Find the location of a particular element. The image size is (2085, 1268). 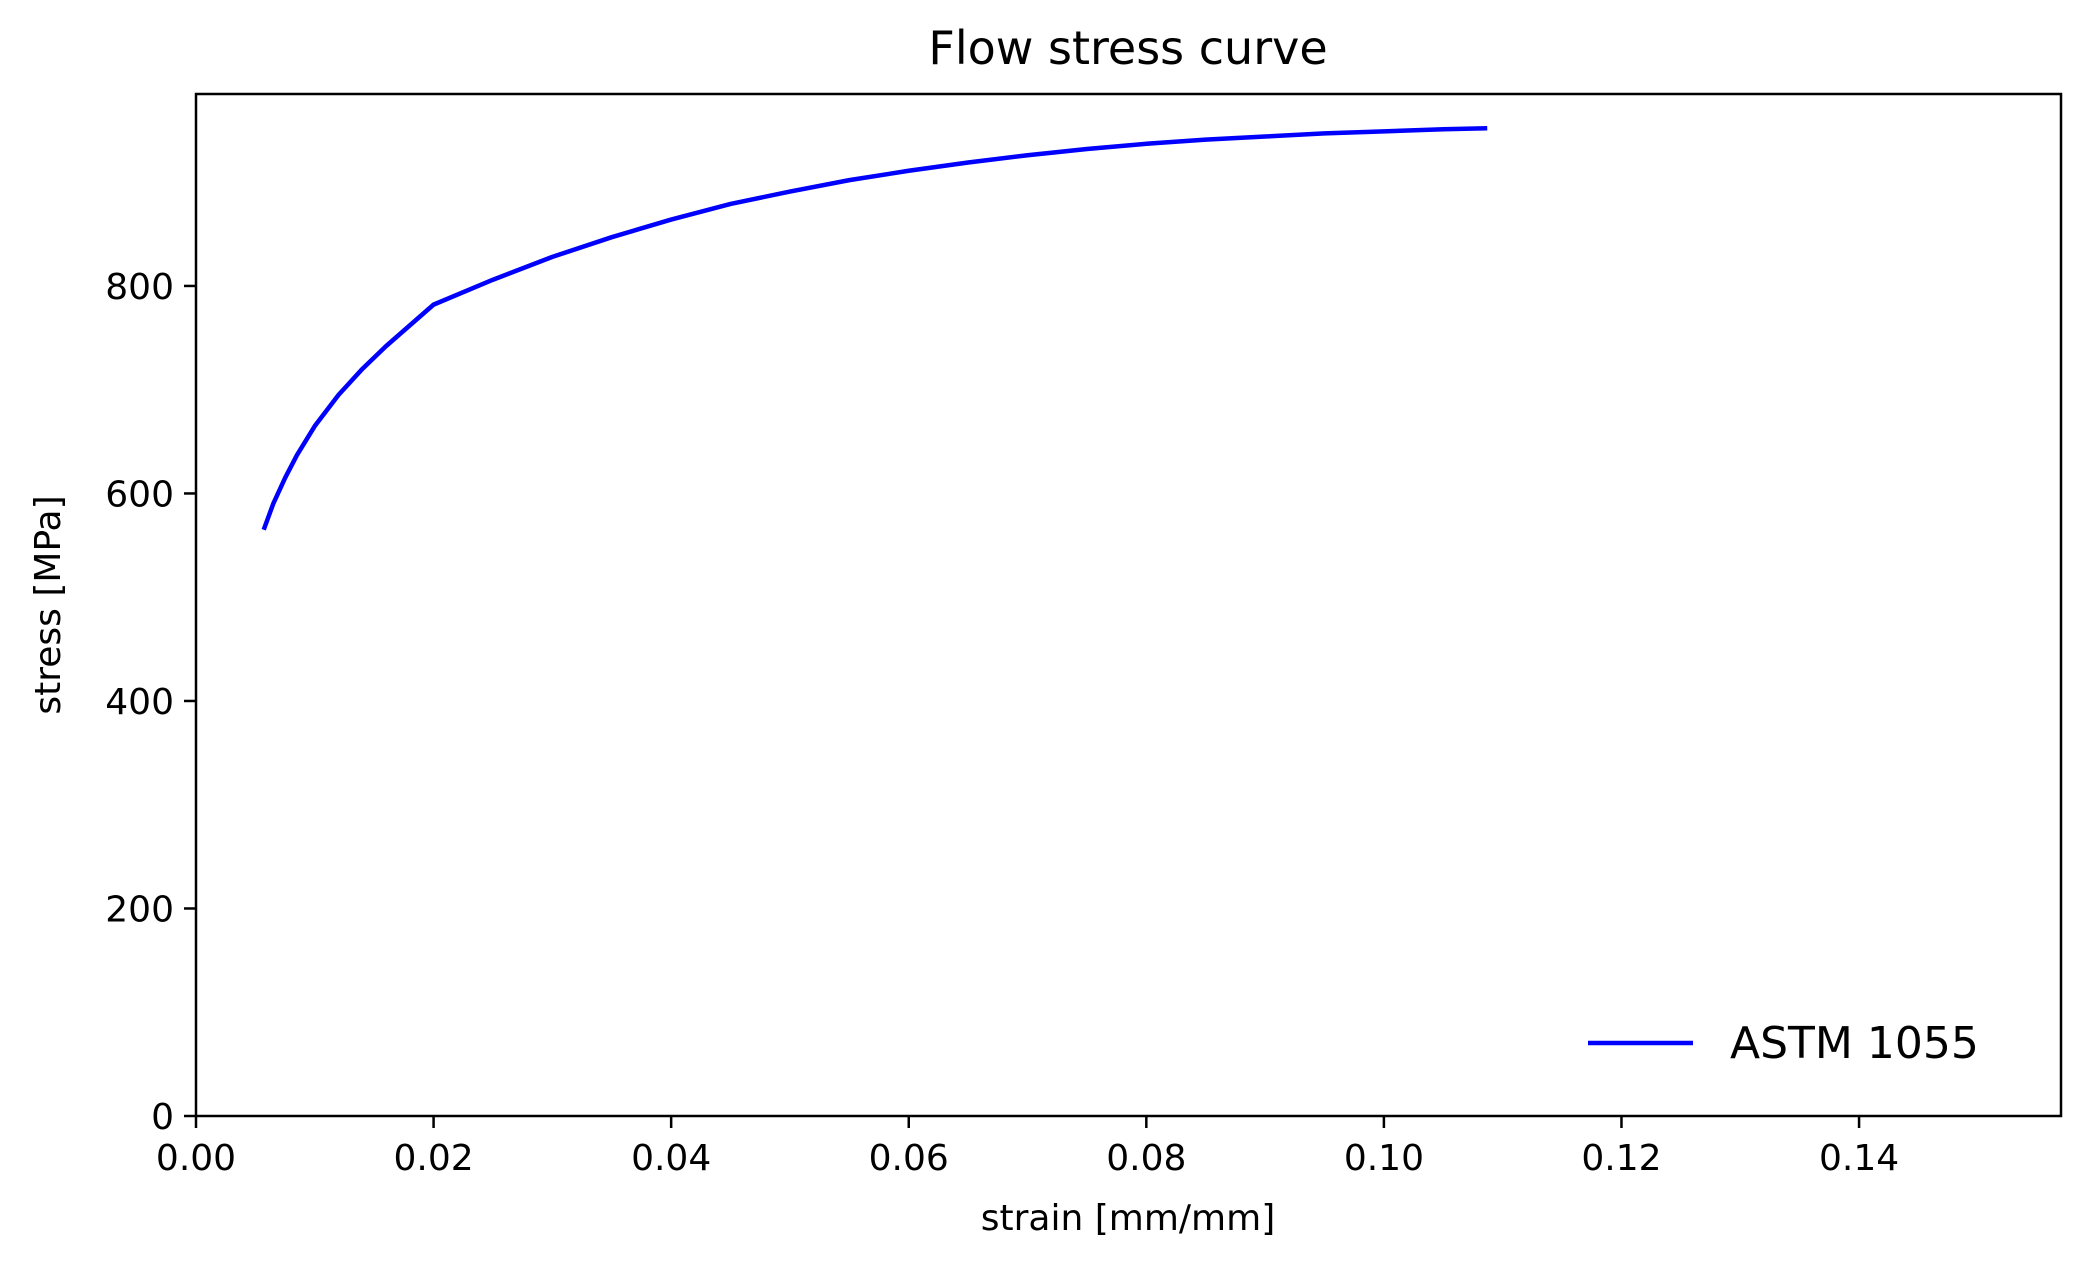

y-axis-label: stress [MPa] is located at coordinates (48, 604).